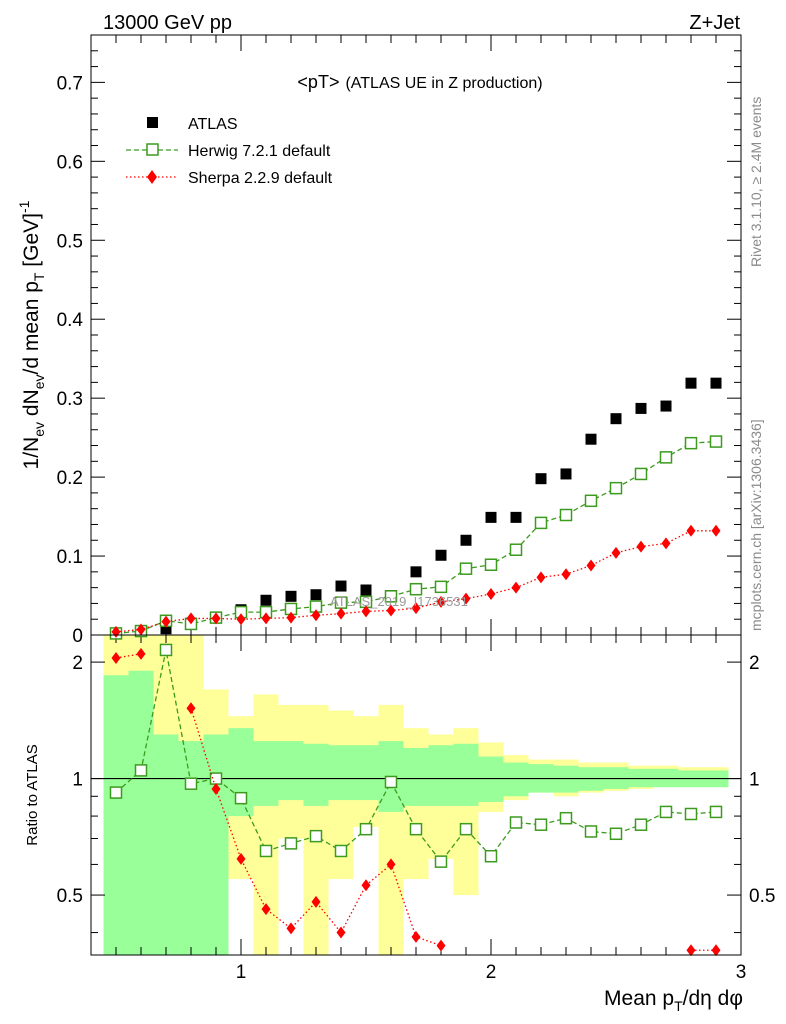 The image size is (786, 1024). Describe the element at coordinates (673, 1000) in the screenshot. I see `x-axis-label: Mean pT/dη dφ` at that location.